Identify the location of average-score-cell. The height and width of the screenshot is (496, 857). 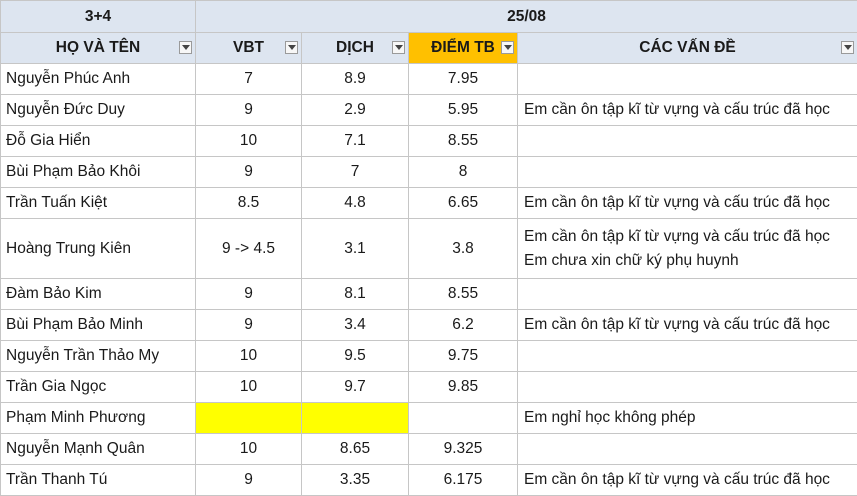
(463, 418).